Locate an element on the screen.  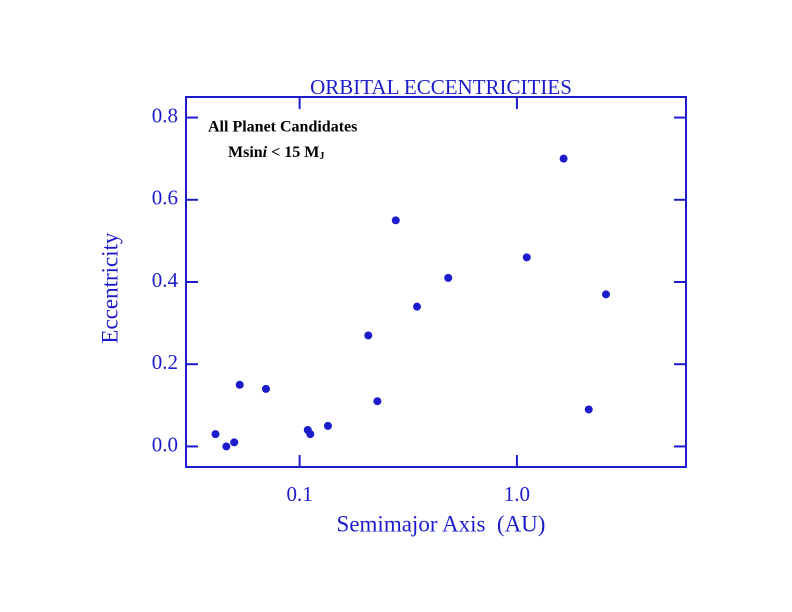
annotation: All Planet Candidates is located at coordinates (282, 127).